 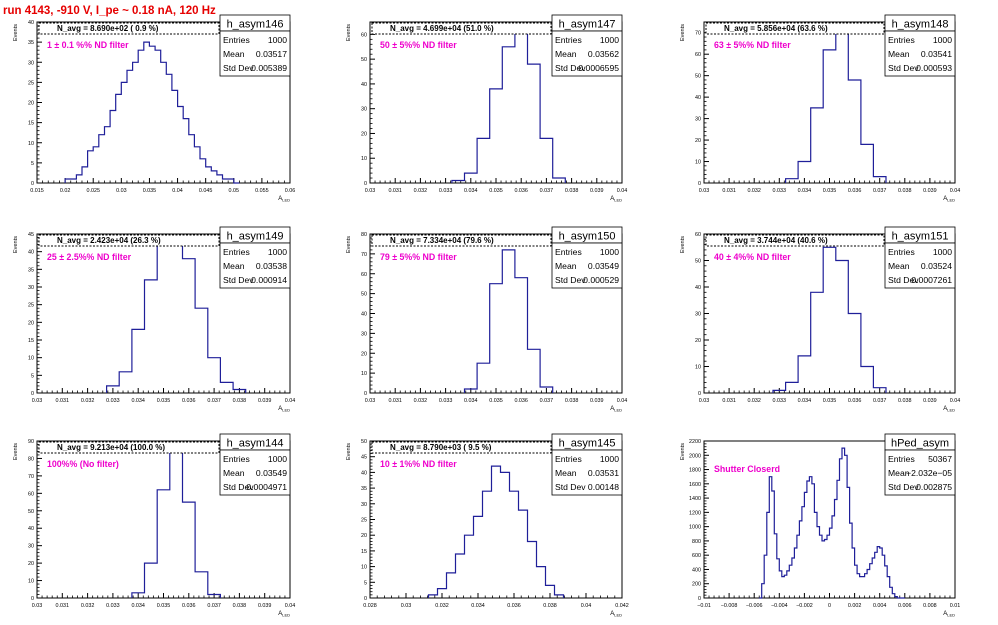 I want to click on y-tick-label: 40, so click(x=698, y=288).